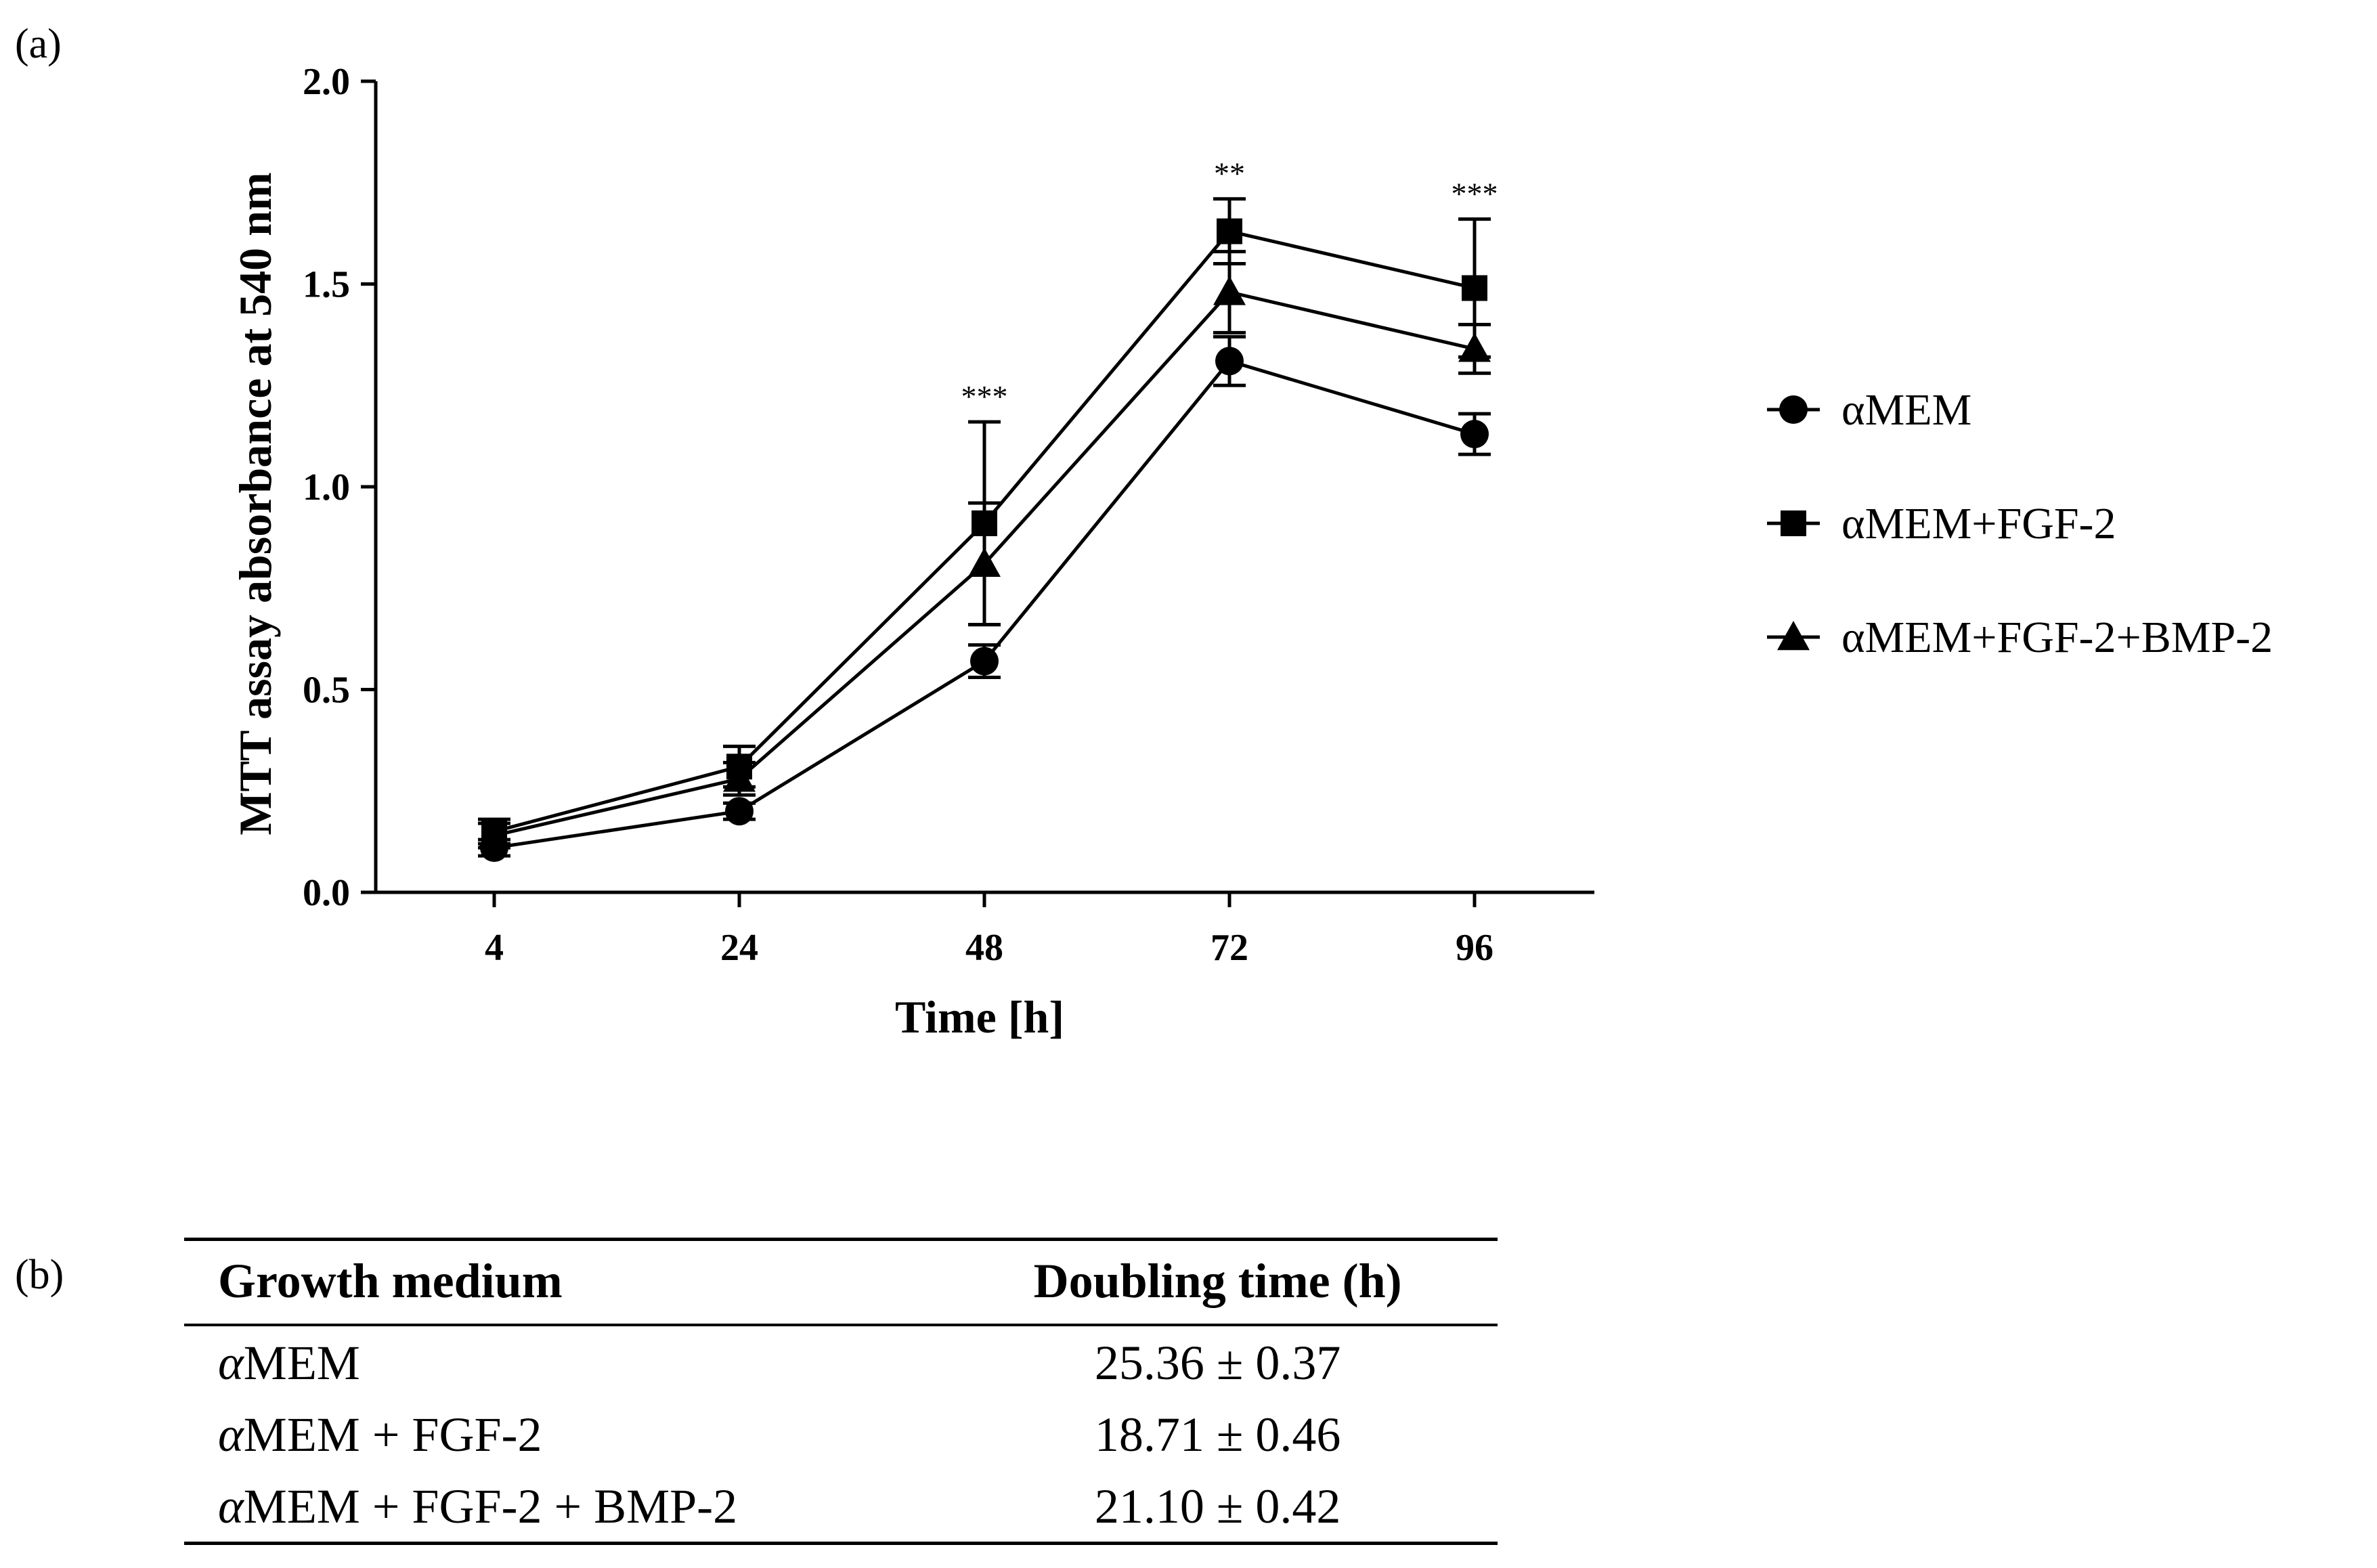 This screenshot has width=2377, height=1568. Describe the element at coordinates (984, 598) in the screenshot. I see `series-circle` at that location.